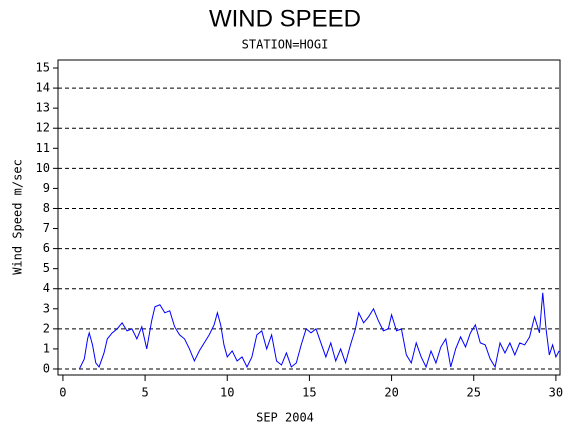 This screenshot has width=570, height=430. I want to click on y-tick-label: 8, so click(46, 208).